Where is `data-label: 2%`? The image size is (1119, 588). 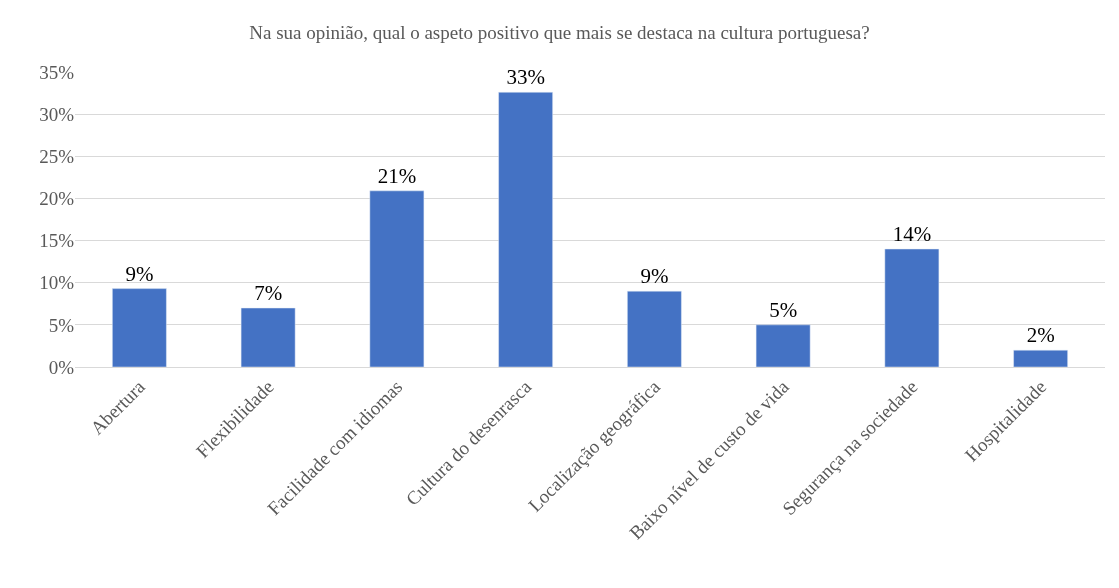 data-label: 2% is located at coordinates (1040, 335).